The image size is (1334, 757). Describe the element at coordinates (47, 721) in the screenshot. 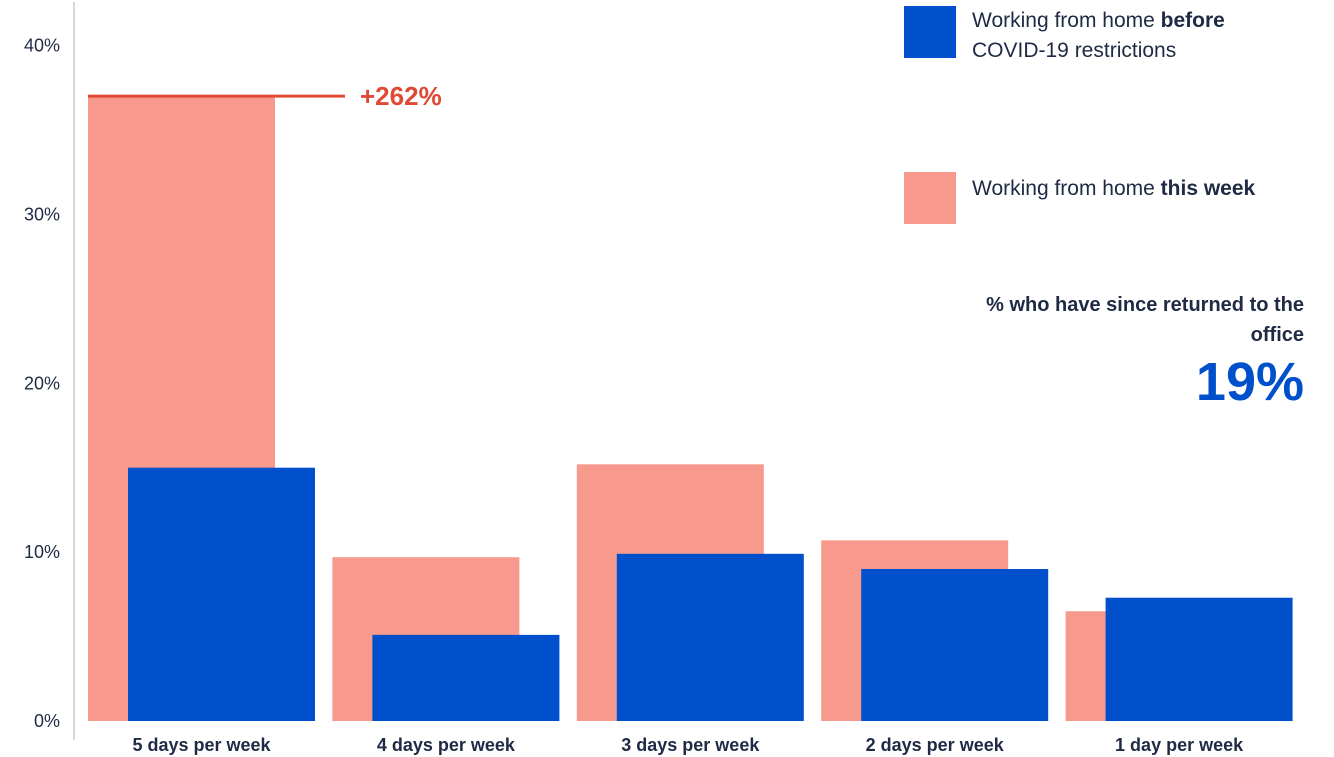

I see `y-tick-label: 0%` at that location.